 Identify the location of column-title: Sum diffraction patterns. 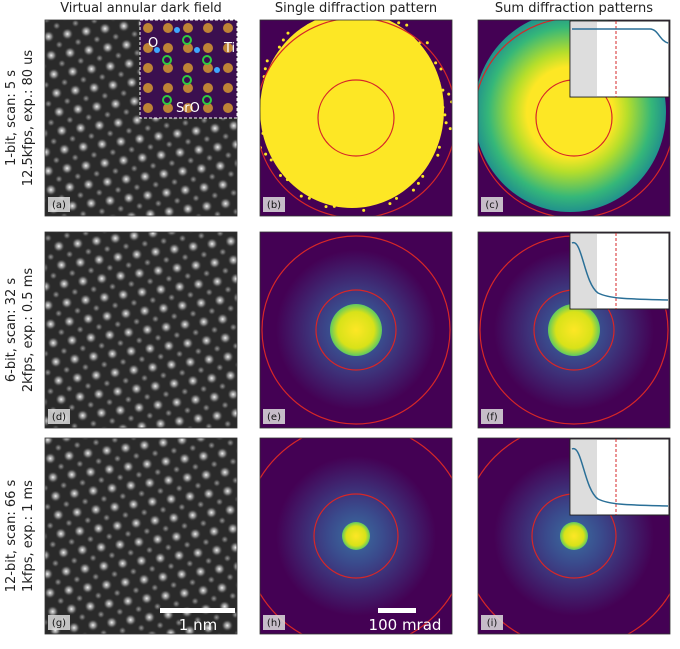
(574, 8).